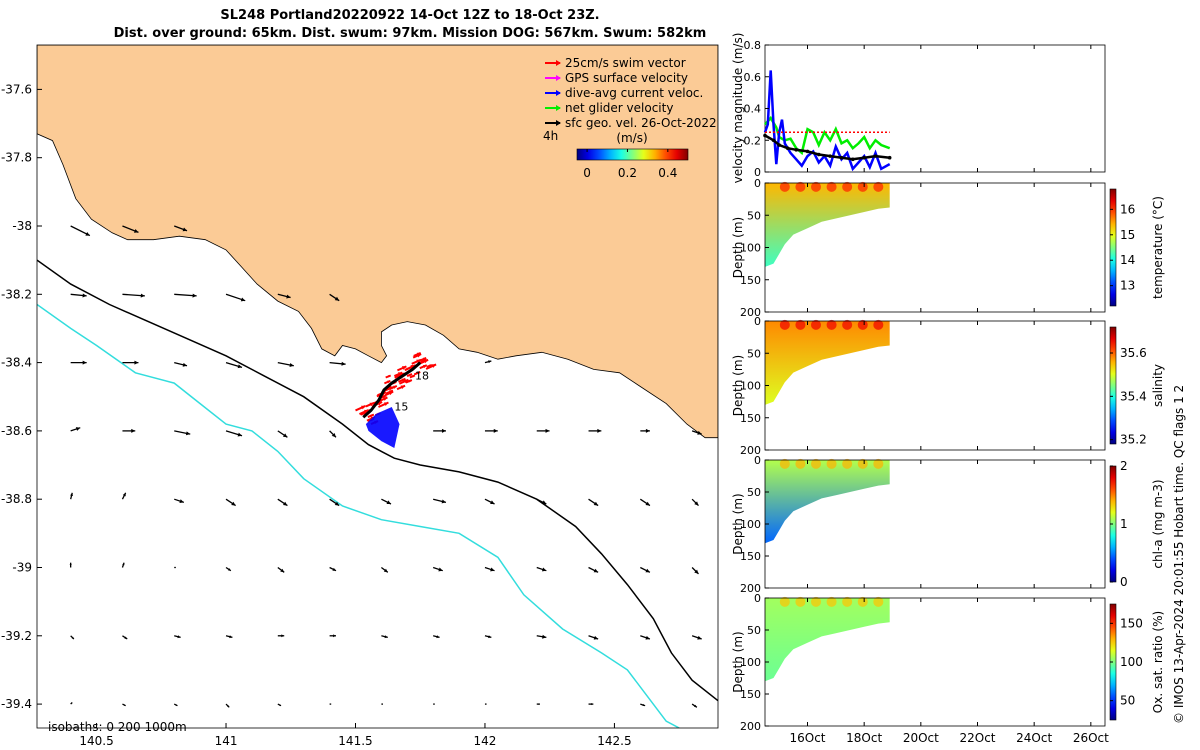 The height and width of the screenshot is (750, 1200). Describe the element at coordinates (935, 108) in the screenshot. I see `velocity-panel-frame` at that location.